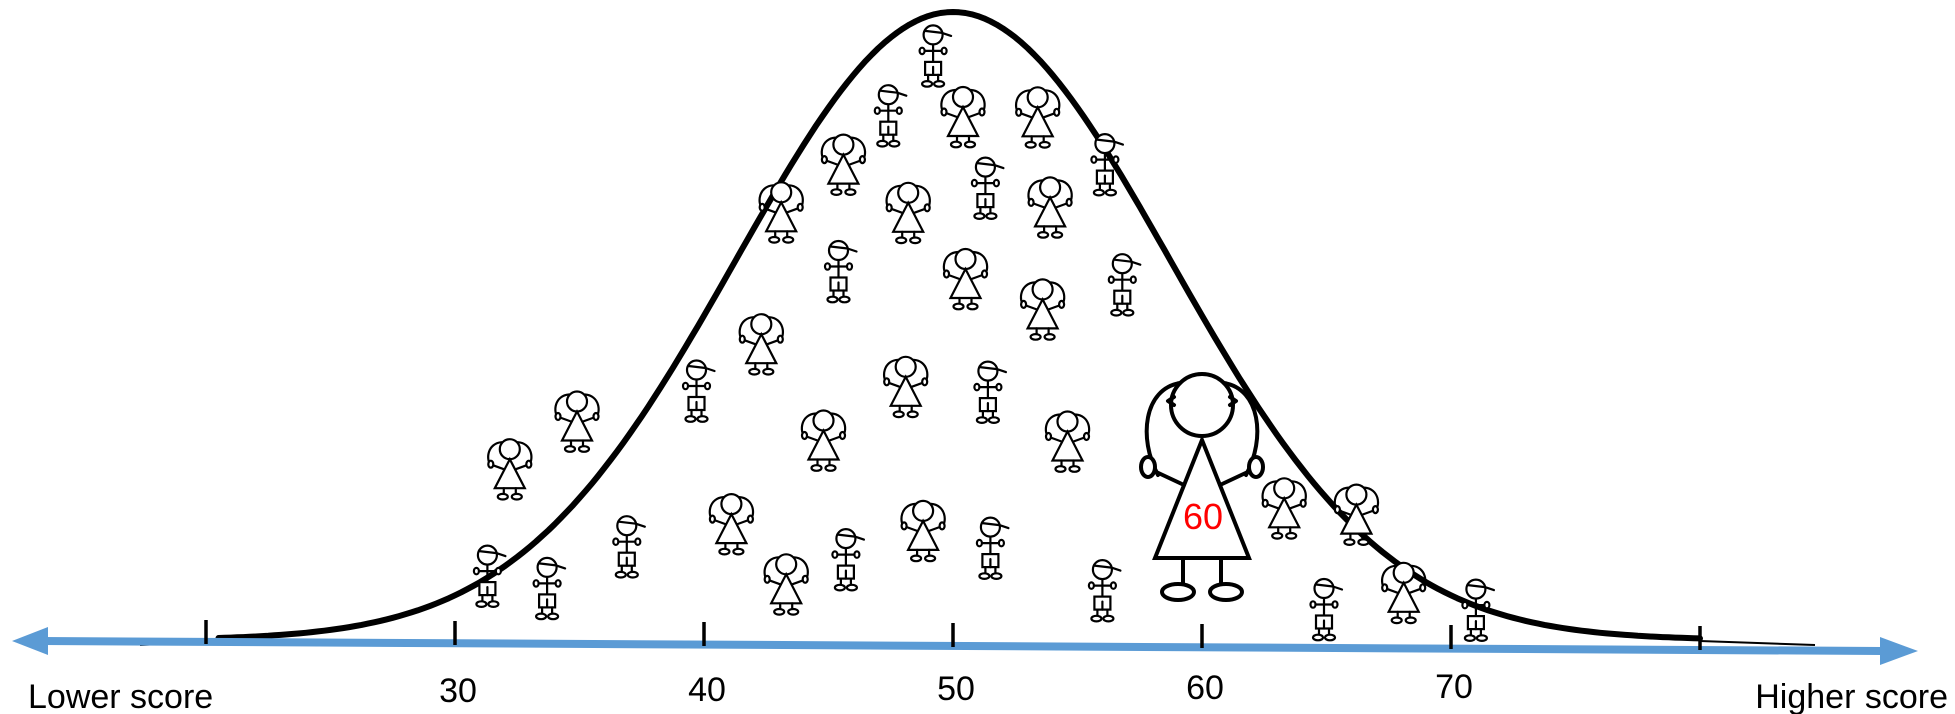 This screenshot has width=1955, height=714. What do you see at coordinates (120, 696) in the screenshot?
I see `lower-score-label: Lower score` at bounding box center [120, 696].